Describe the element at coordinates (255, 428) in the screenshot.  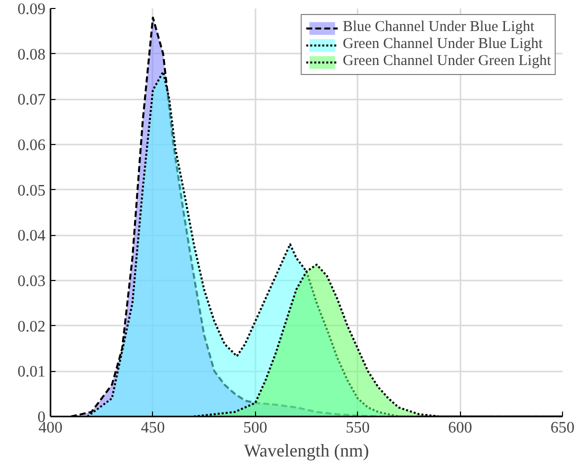
I see `x-tick-label: 500` at that location.